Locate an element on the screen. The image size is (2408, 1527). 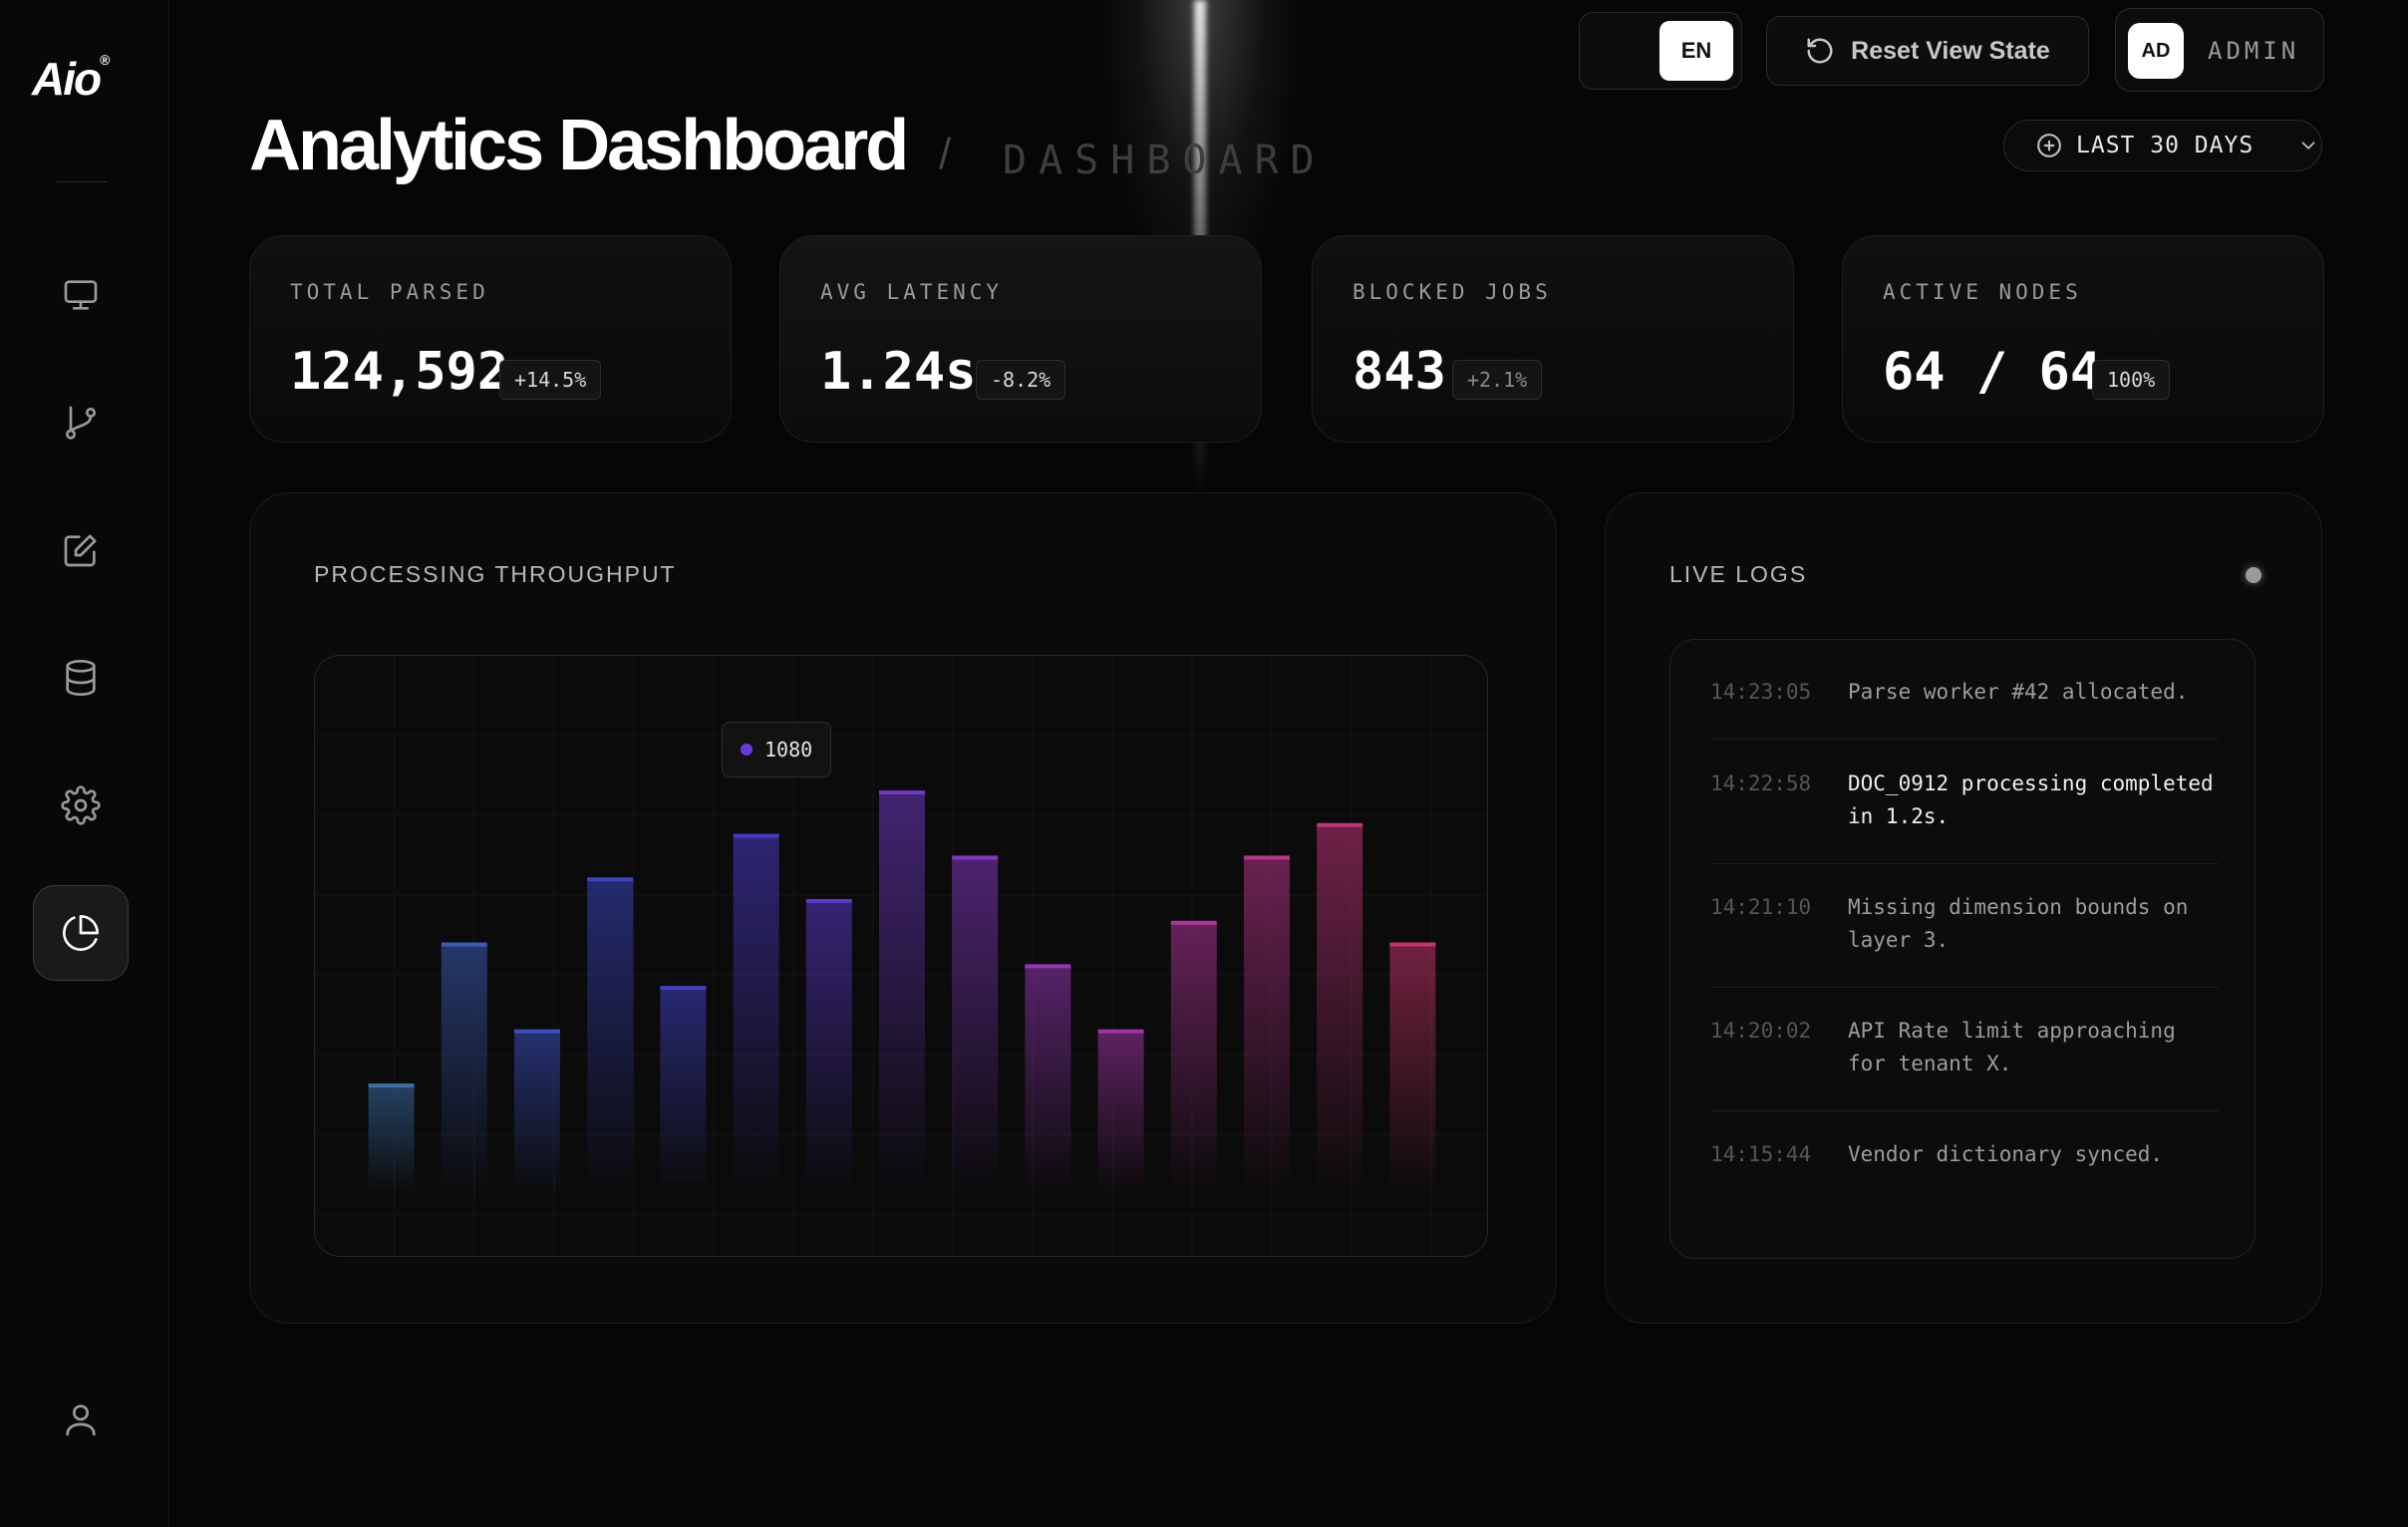
chart-tooltip: 1080 is located at coordinates (777, 749).